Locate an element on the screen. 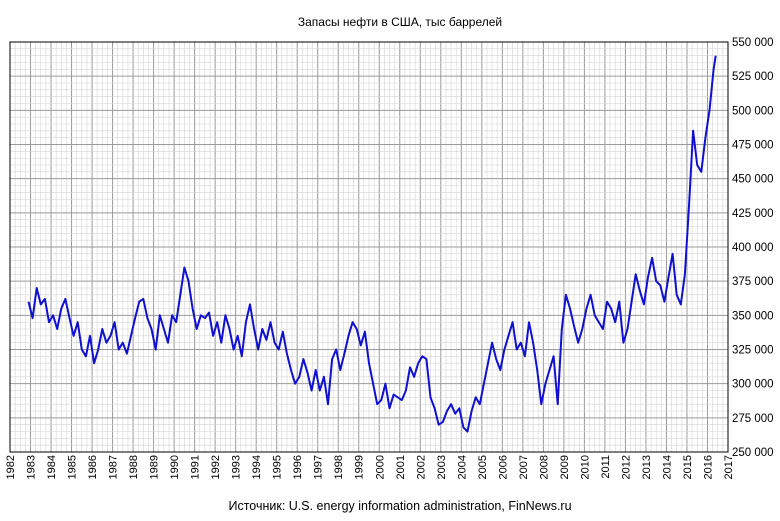 The width and height of the screenshot is (780, 521). y-tick-label: 375 000 is located at coordinates (753, 282).